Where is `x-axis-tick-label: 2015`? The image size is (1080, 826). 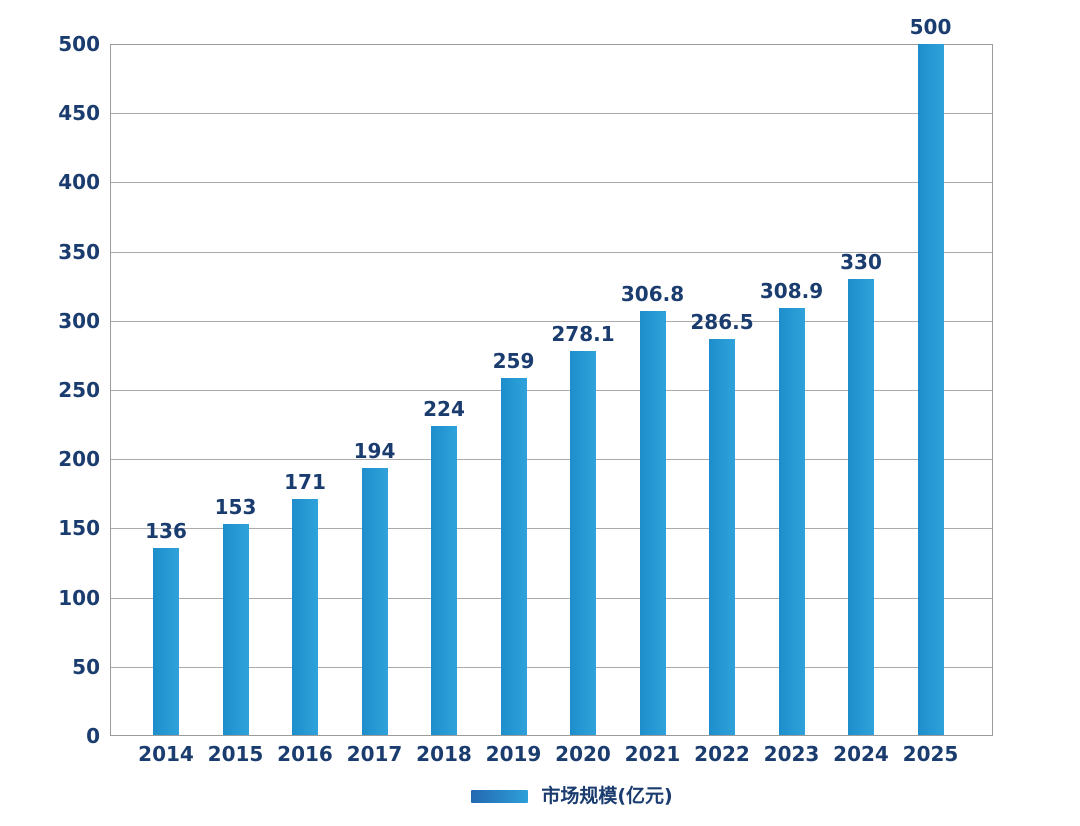 x-axis-tick-label: 2015 is located at coordinates (235, 754).